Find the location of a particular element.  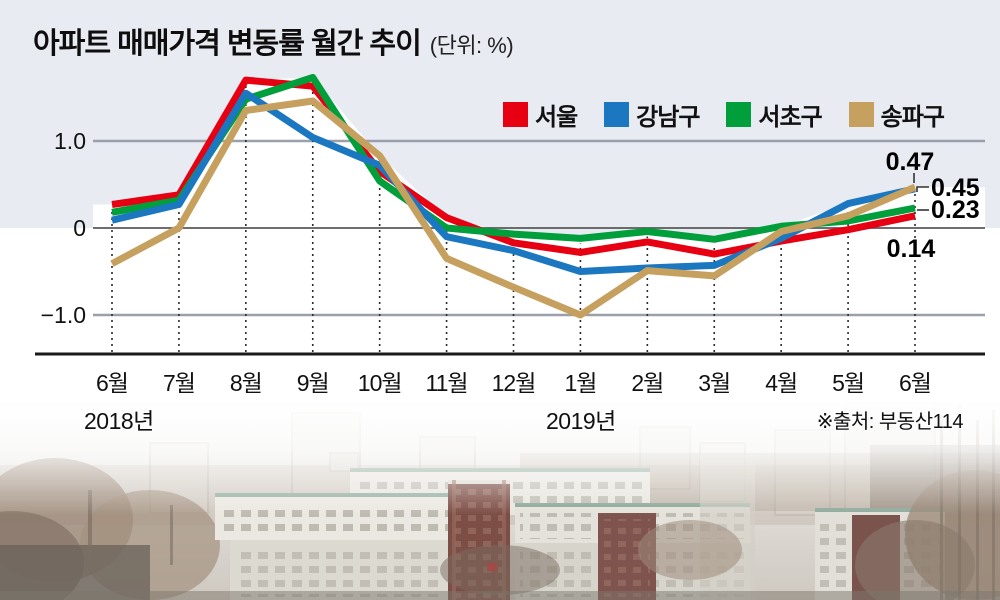

leader-line-gangnam is located at coordinates (922, 189).